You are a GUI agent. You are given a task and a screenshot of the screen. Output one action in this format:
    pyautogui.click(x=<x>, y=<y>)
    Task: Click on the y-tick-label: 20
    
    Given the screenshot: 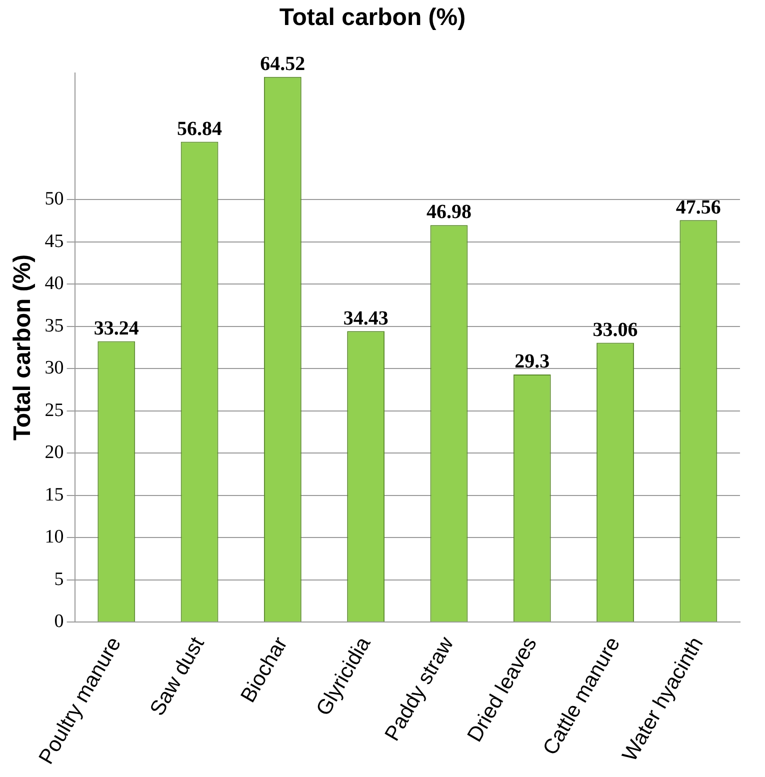 What is the action you would take?
    pyautogui.click(x=54, y=453)
    